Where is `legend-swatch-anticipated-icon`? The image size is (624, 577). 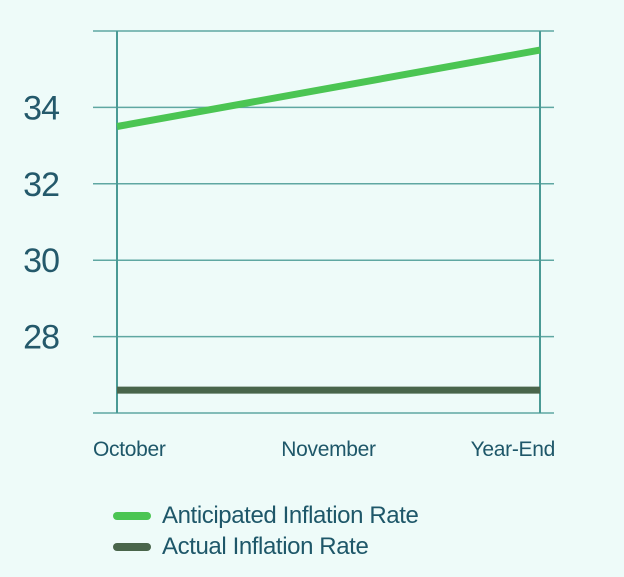
legend-swatch-anticipated-icon is located at coordinates (132, 515).